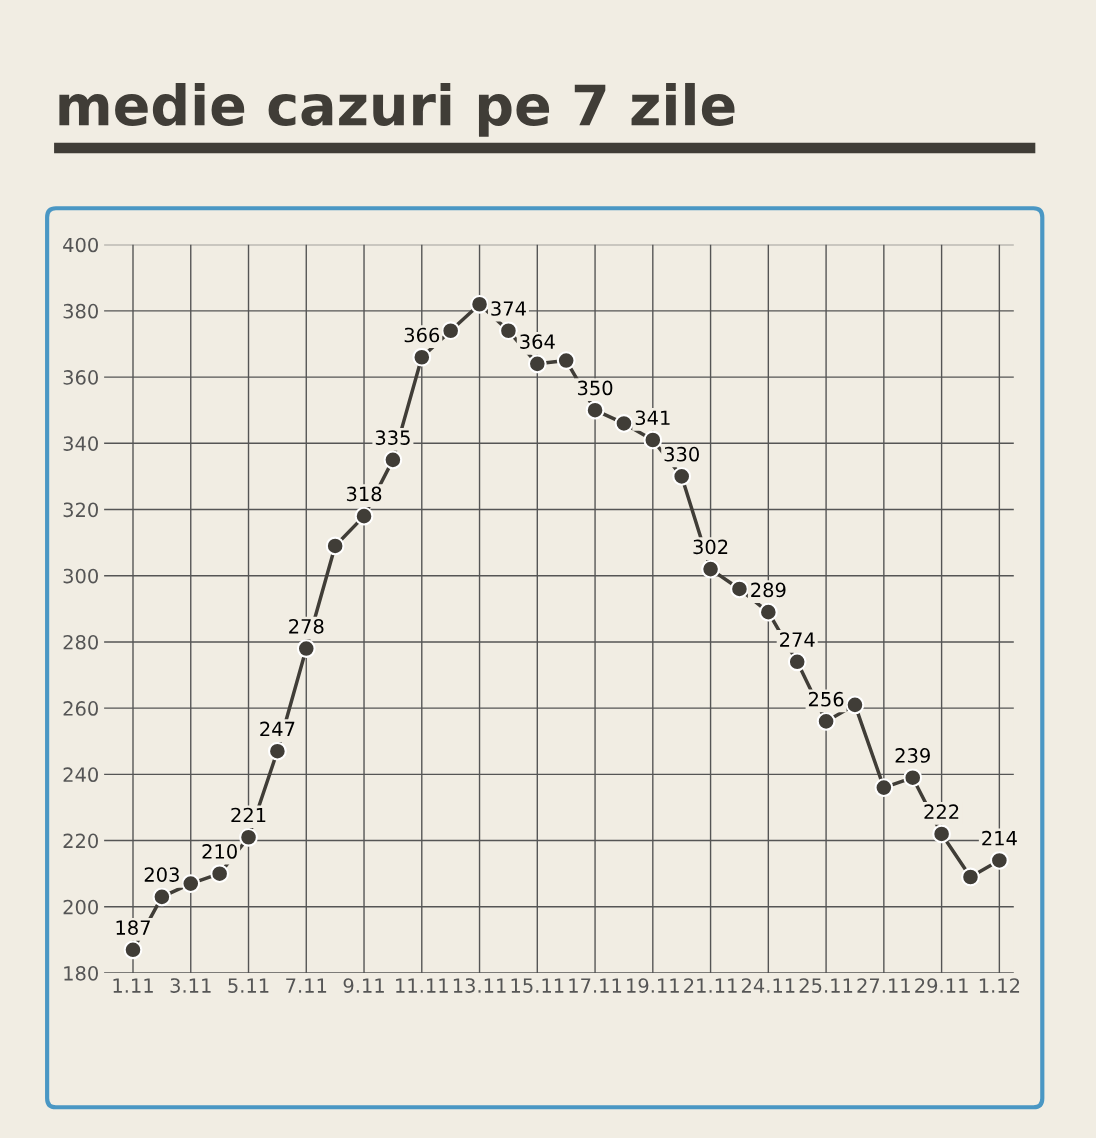  What do you see at coordinates (248, 985) in the screenshot?
I see `x-tick-label: 5.11` at bounding box center [248, 985].